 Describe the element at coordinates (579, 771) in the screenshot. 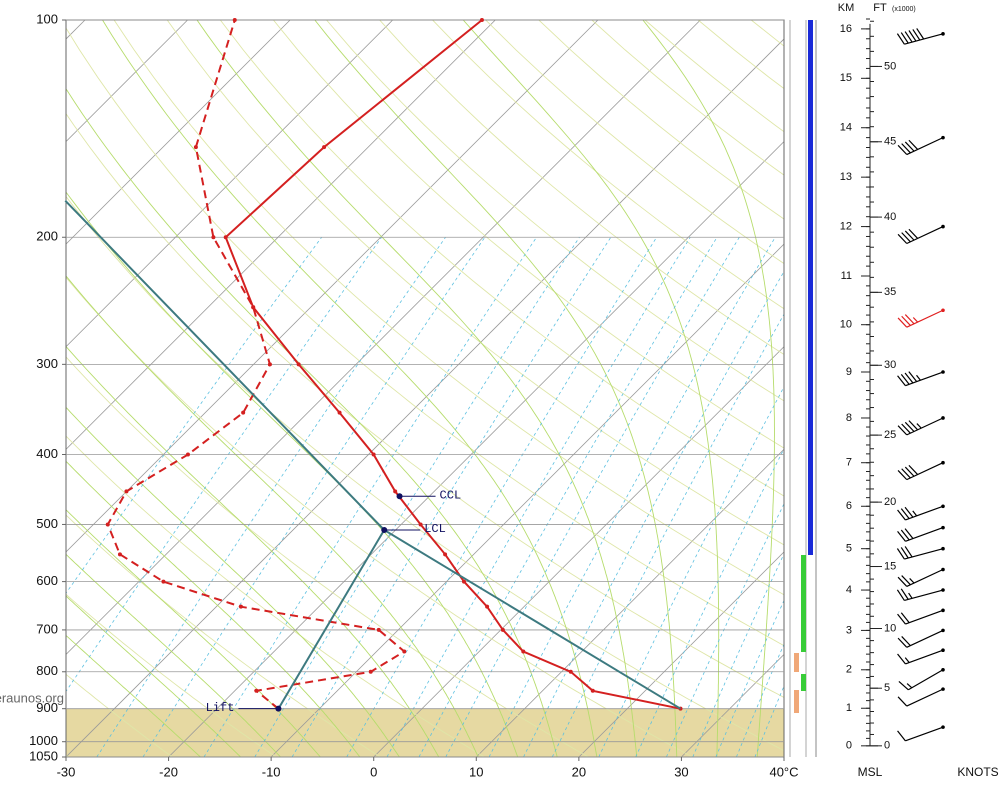

I see `x-tick-label: 20` at that location.